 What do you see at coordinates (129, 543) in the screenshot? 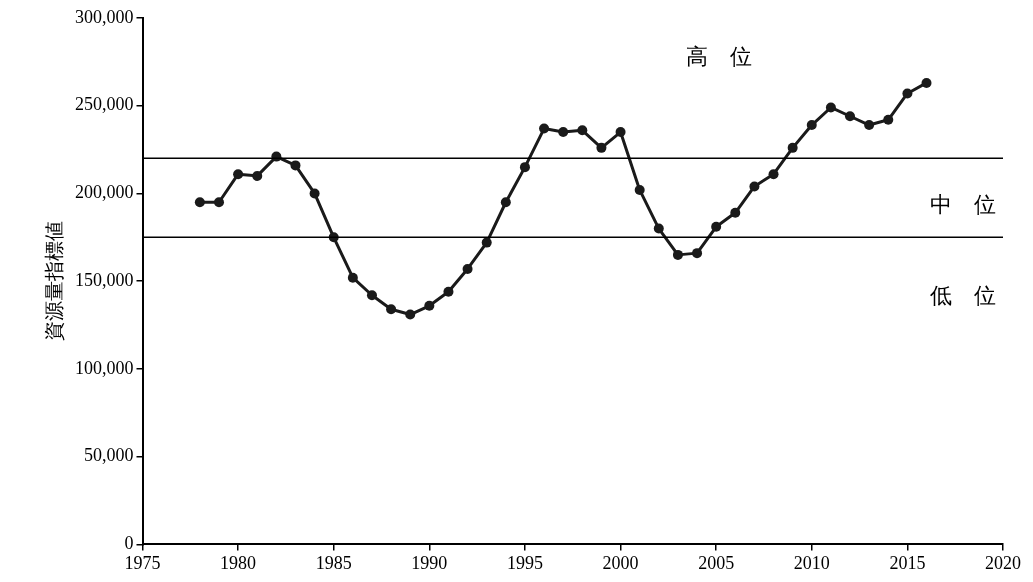
I see `y-tick-label: 0` at bounding box center [129, 543].